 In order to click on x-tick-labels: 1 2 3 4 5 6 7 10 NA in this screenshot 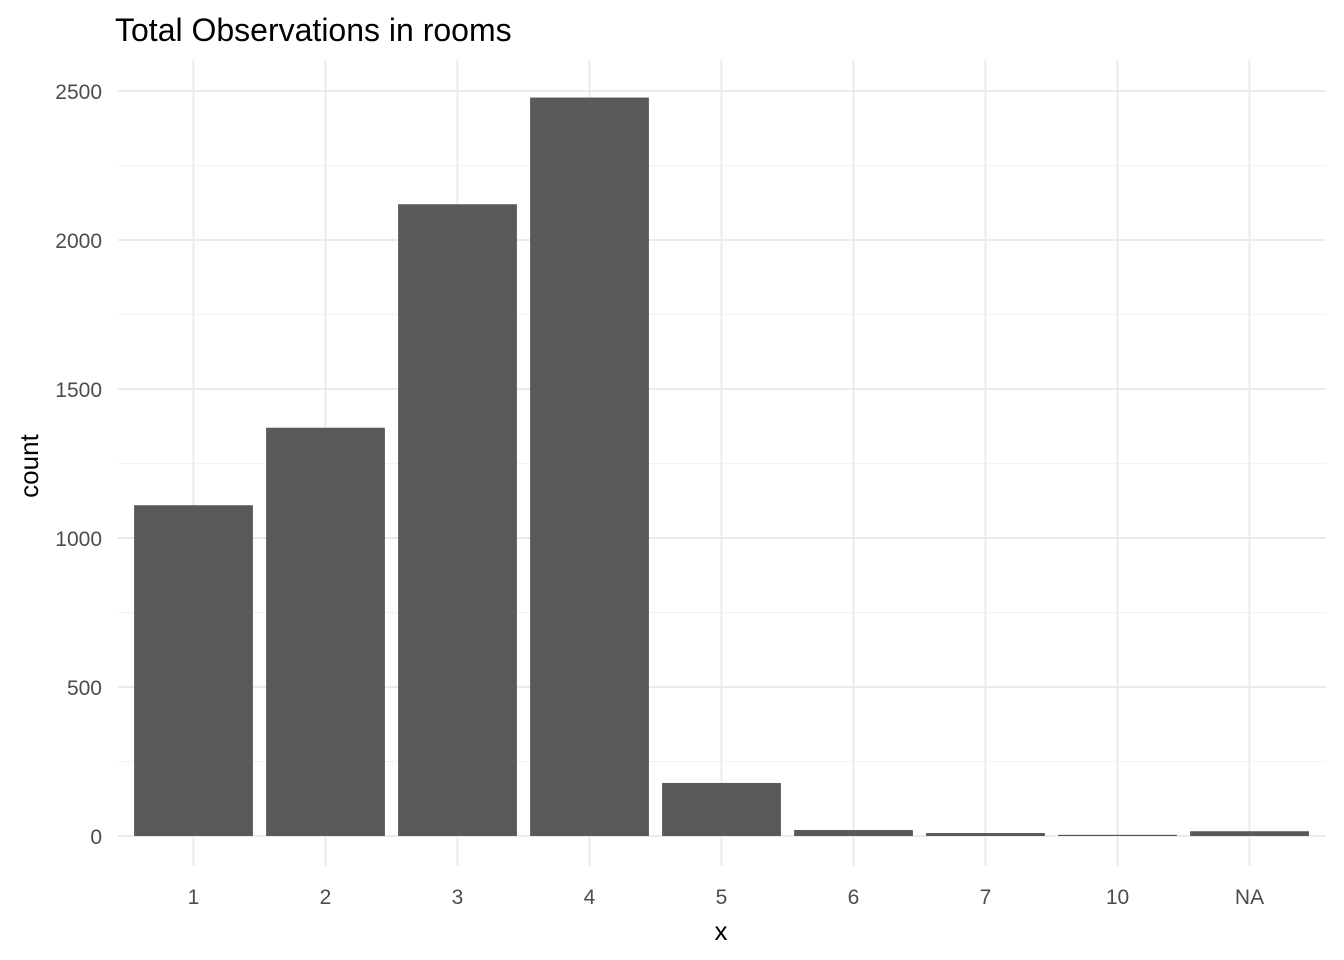, I will do `click(726, 897)`.